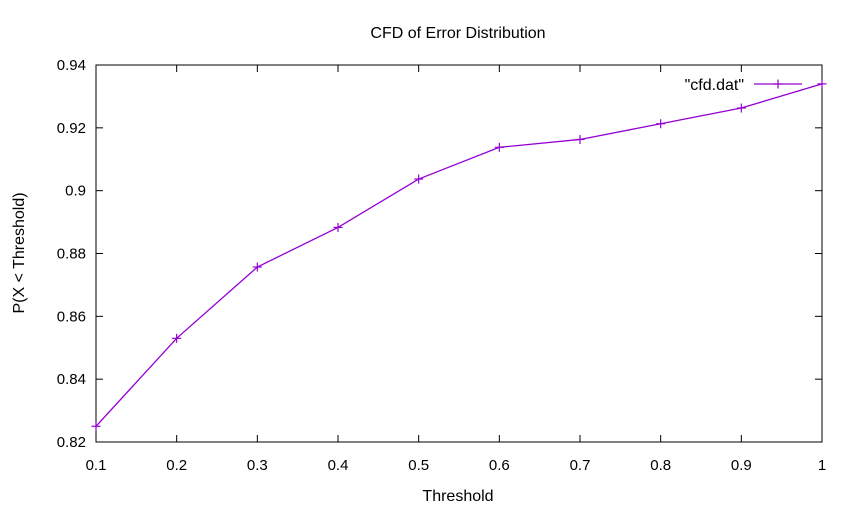  What do you see at coordinates (457, 496) in the screenshot?
I see `x-axis-label: Threshold` at bounding box center [457, 496].